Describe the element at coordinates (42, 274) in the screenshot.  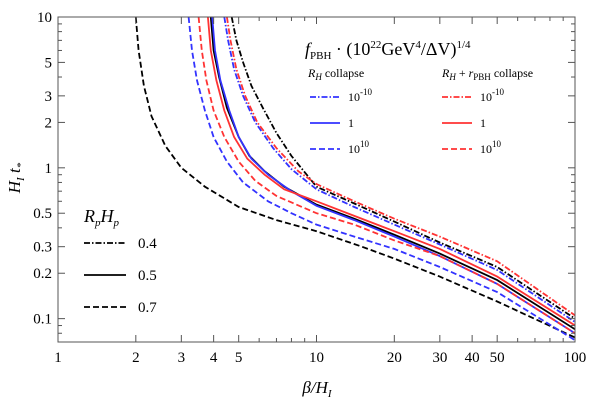
I see `y-tick-label: 0.2` at that location.